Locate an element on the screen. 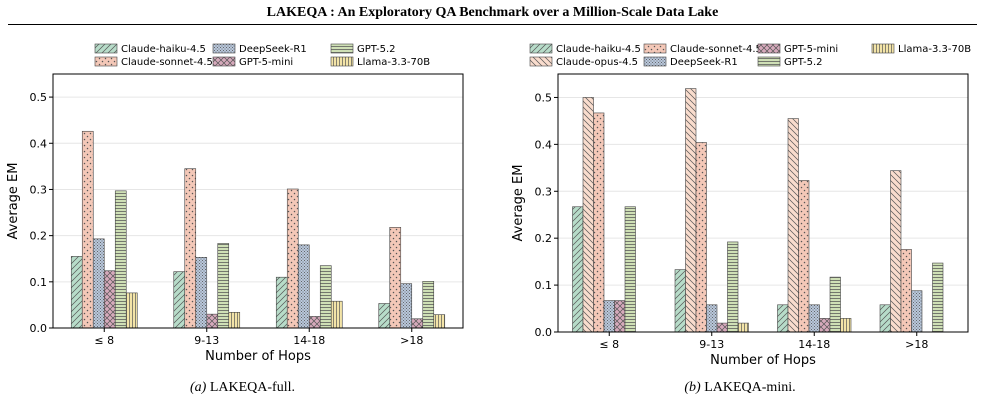  header-divider is located at coordinates (492, 24).